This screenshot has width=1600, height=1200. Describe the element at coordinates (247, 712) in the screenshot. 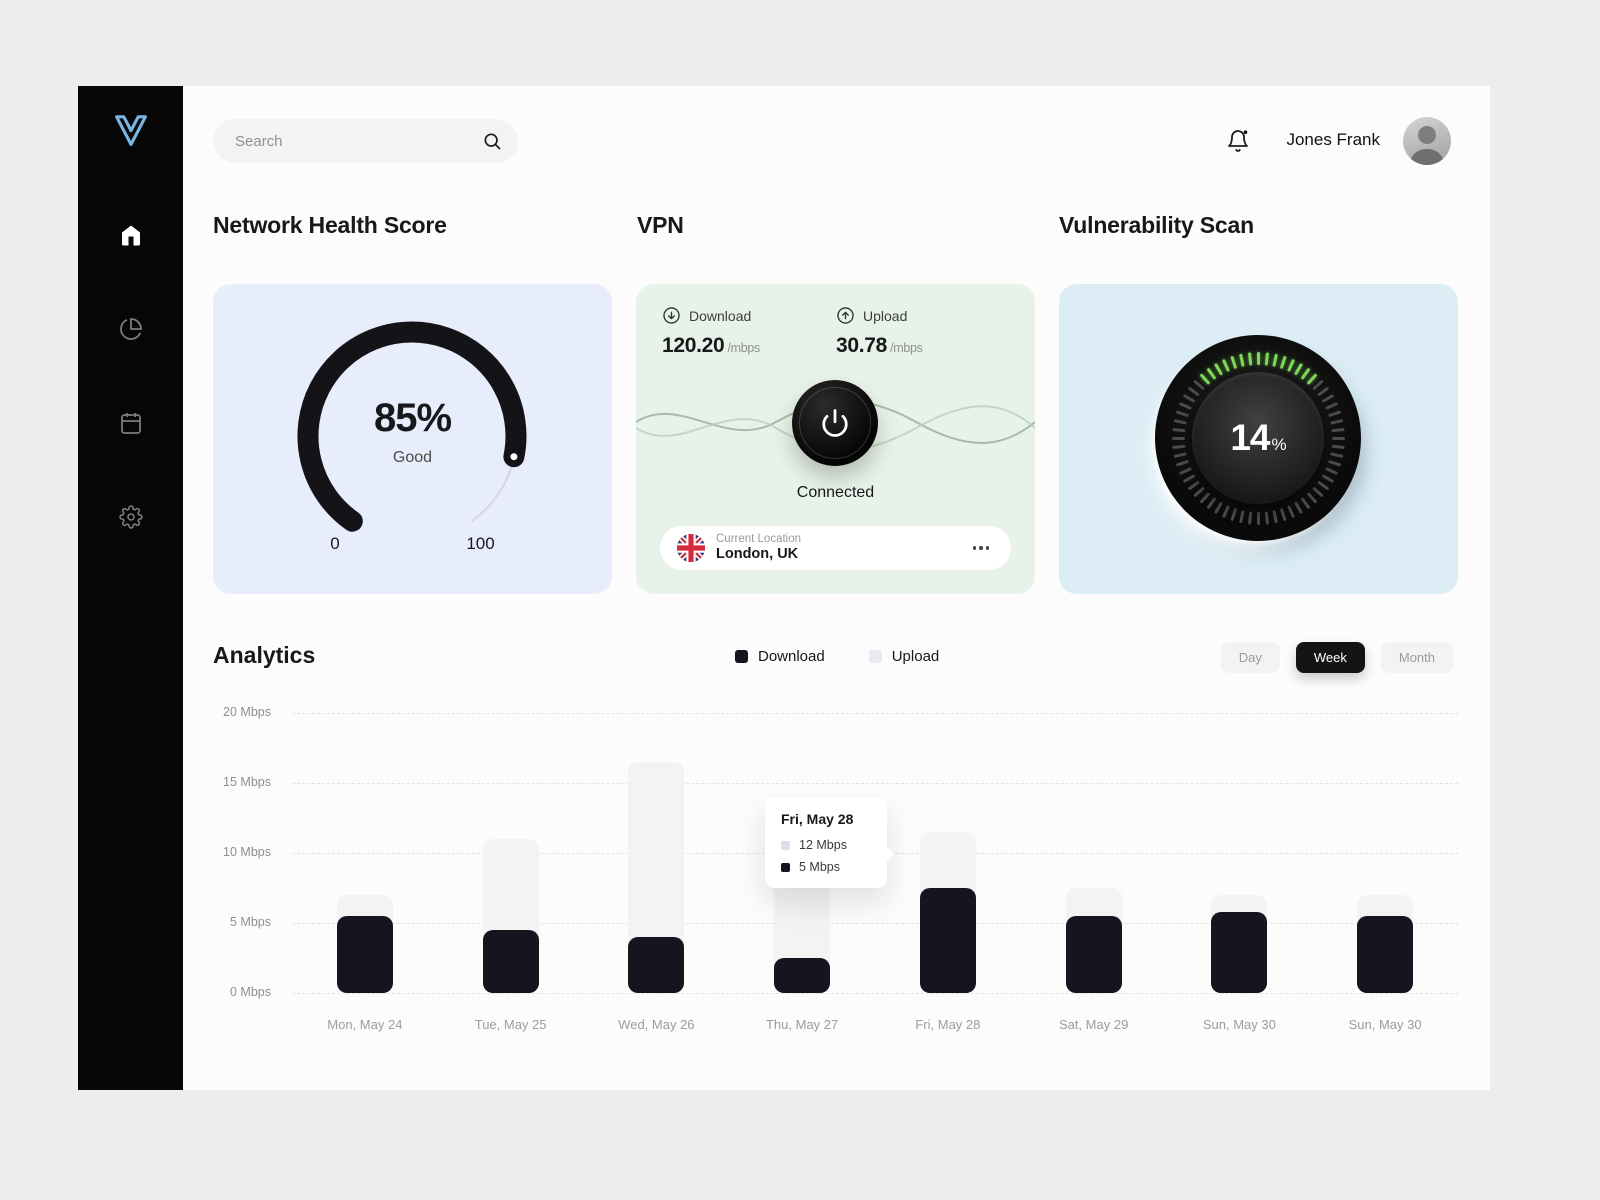

I see `y-axis-tick: 20 Mbps` at that location.